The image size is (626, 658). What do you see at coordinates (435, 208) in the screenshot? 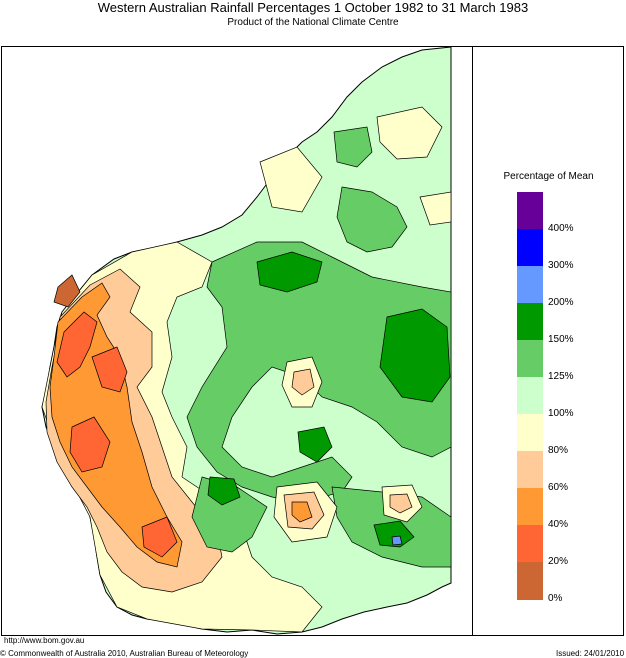
I see `region-80-100-east` at bounding box center [435, 208].